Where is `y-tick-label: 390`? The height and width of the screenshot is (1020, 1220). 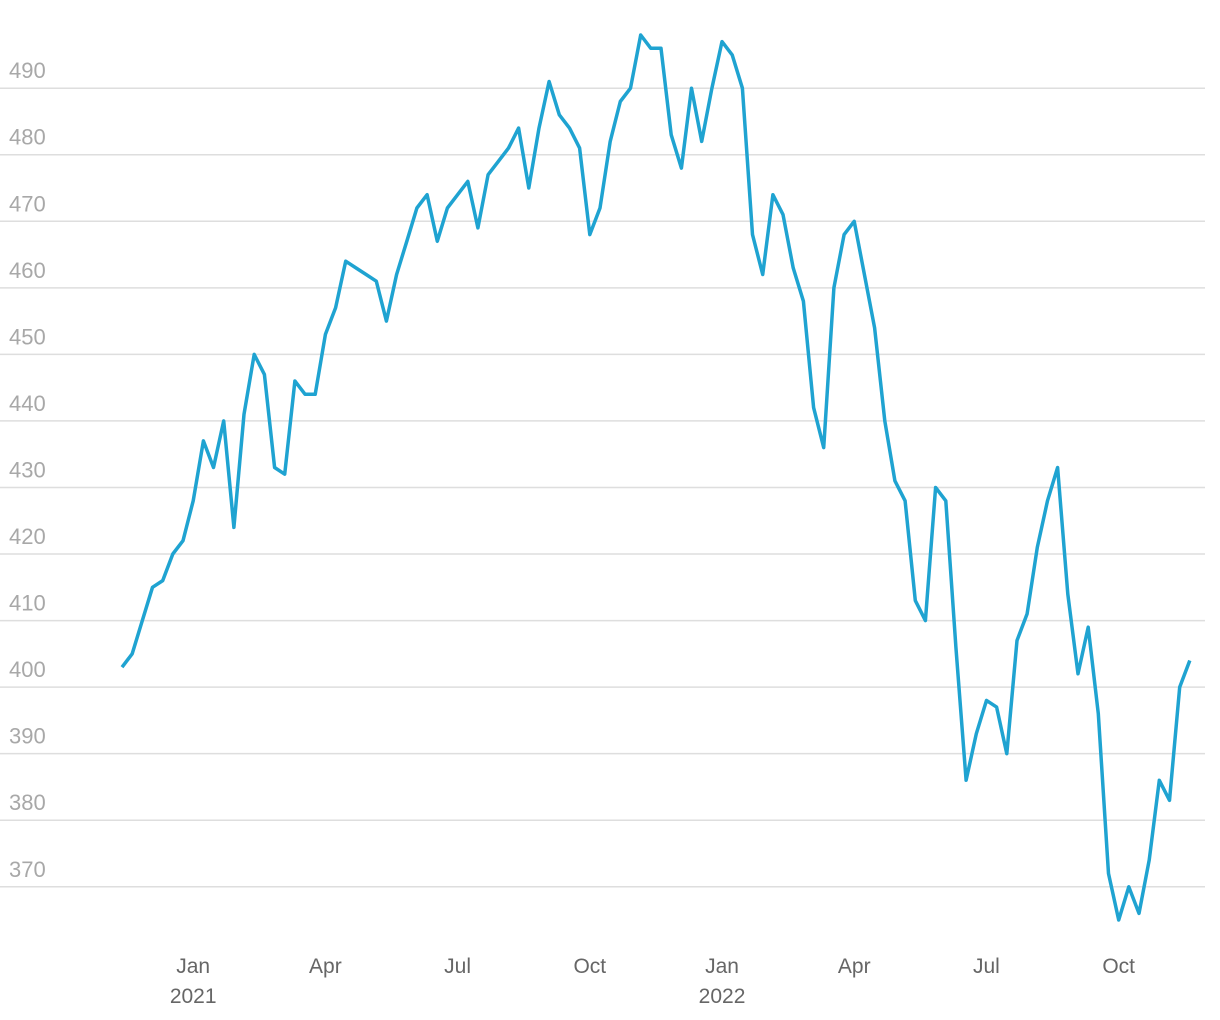 y-tick-label: 390 is located at coordinates (27, 736).